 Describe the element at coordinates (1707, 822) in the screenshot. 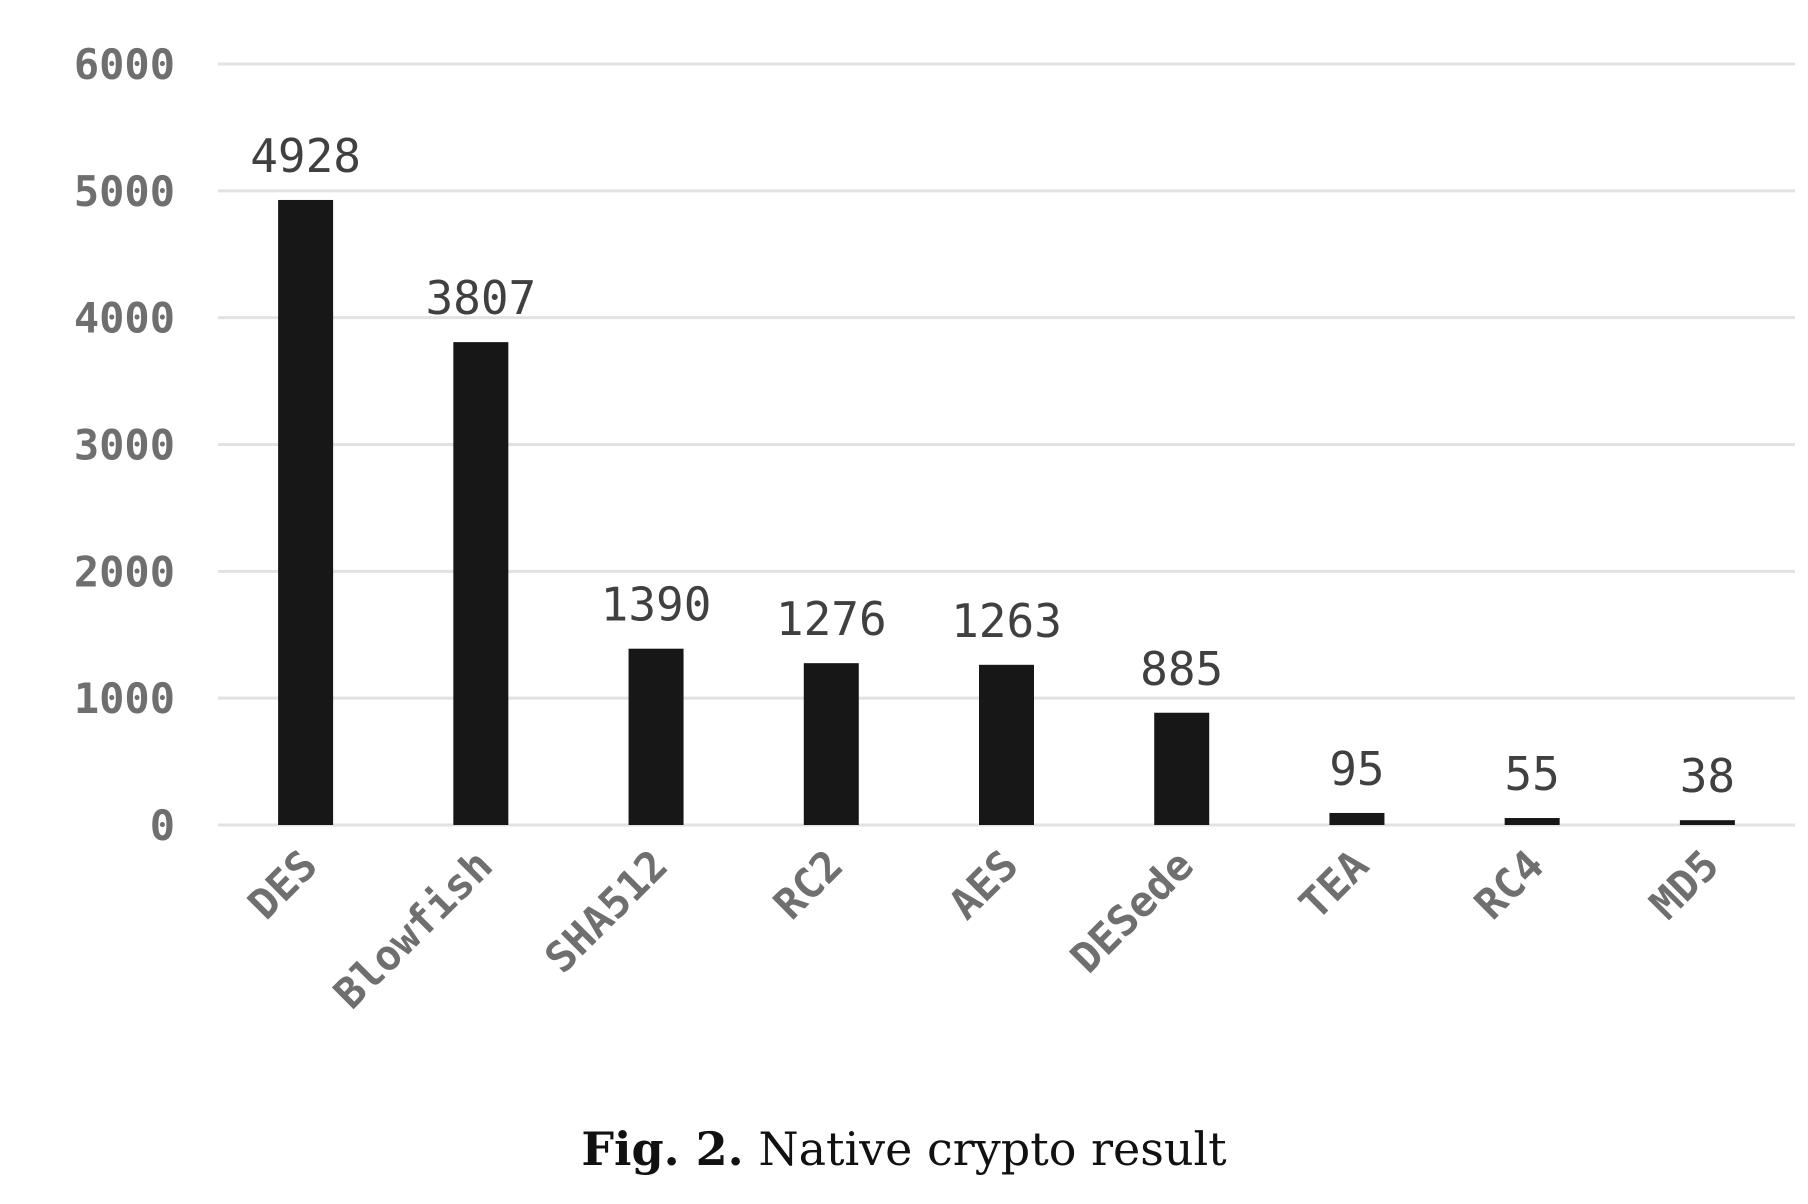

I see `bar-md5` at that location.